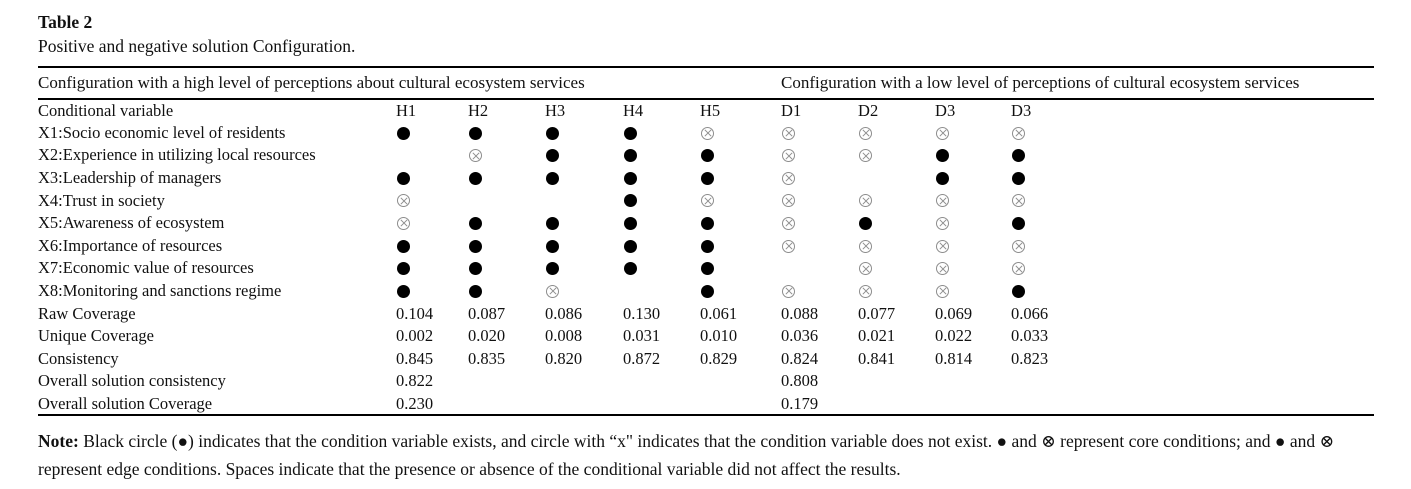 This screenshot has height=489, width=1411. Describe the element at coordinates (125, 403) in the screenshot. I see `stat-label: Overall solution Coverage` at that location.